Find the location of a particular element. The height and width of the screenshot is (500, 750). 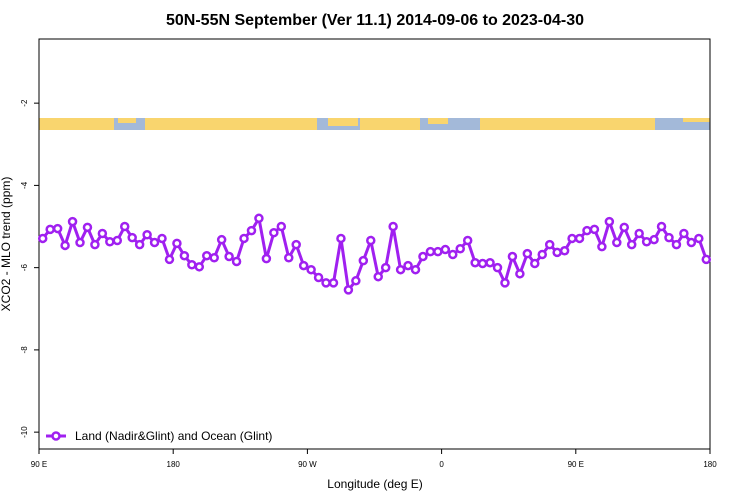

y-tick-label: -6 is located at coordinates (24, 268).